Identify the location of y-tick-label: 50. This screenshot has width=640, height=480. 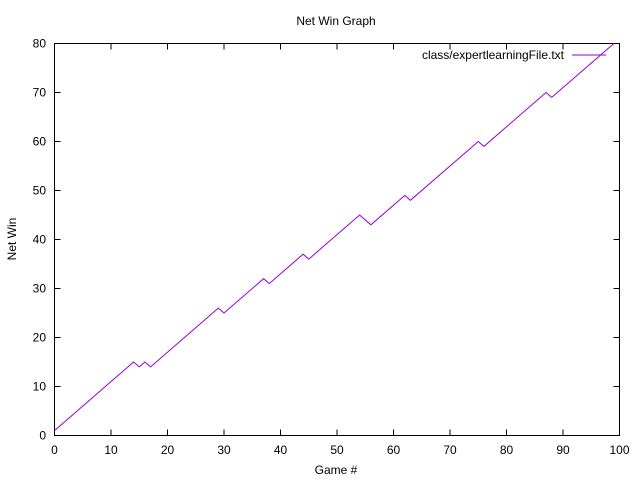
(40, 191).